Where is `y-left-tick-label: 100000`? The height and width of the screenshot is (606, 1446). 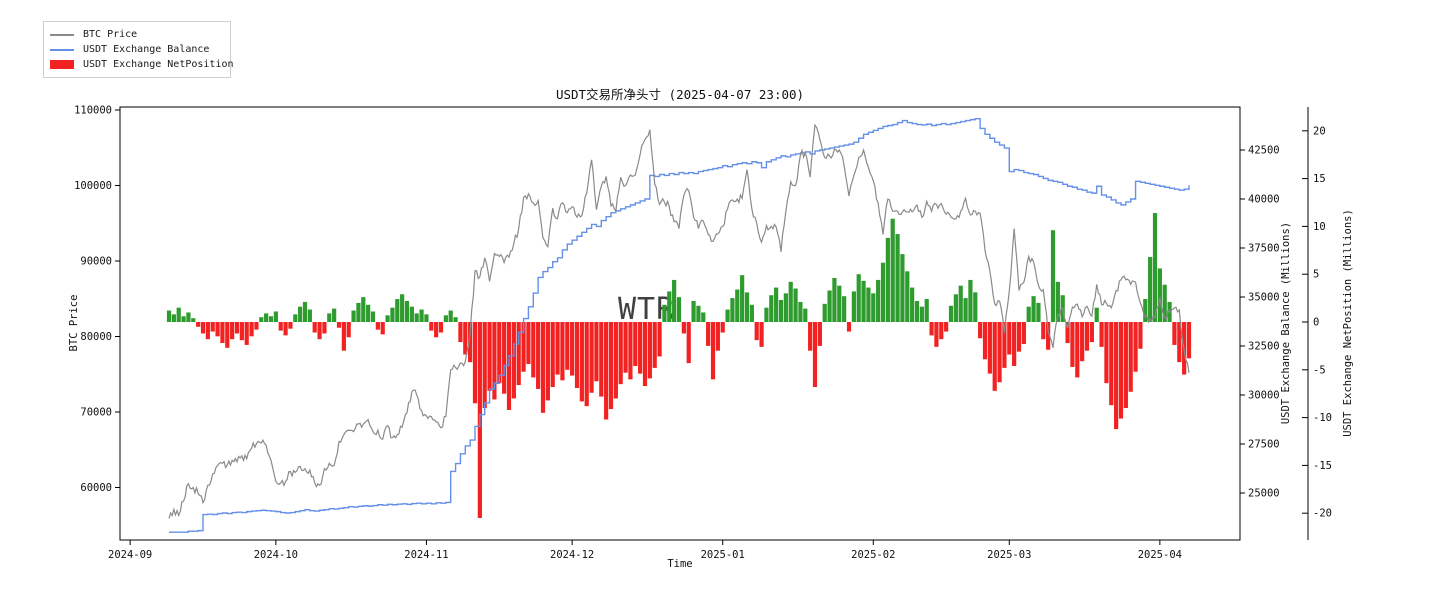 y-left-tick-label: 100000 is located at coordinates (93, 186).